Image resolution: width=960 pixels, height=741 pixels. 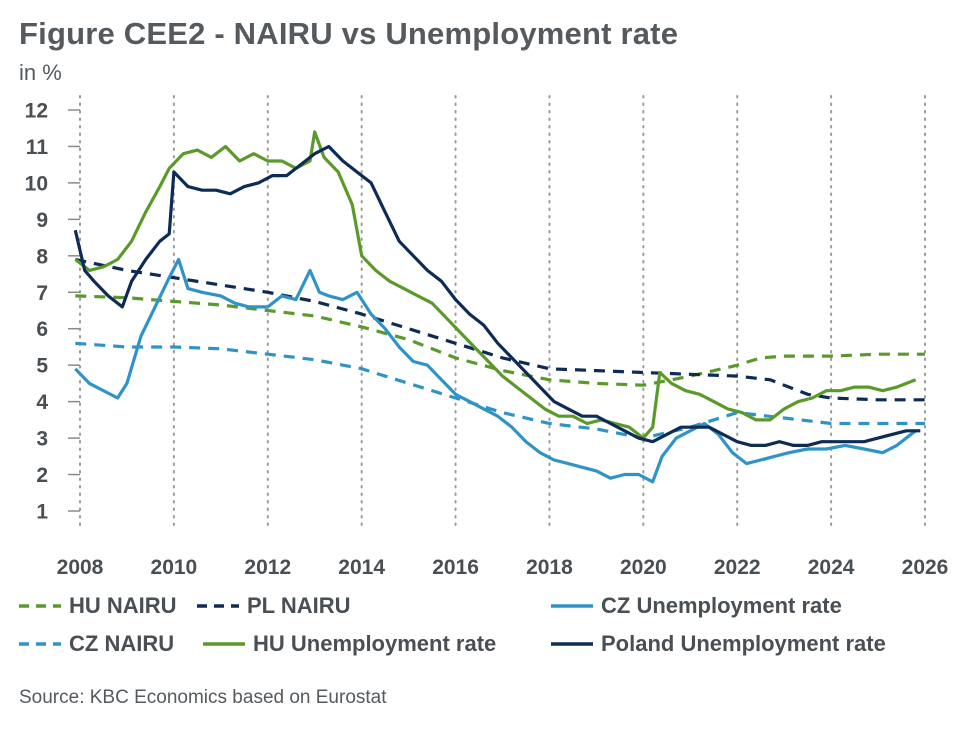 I want to click on legend-item-cz-nairu: CZ NAIRU, so click(x=96, y=644).